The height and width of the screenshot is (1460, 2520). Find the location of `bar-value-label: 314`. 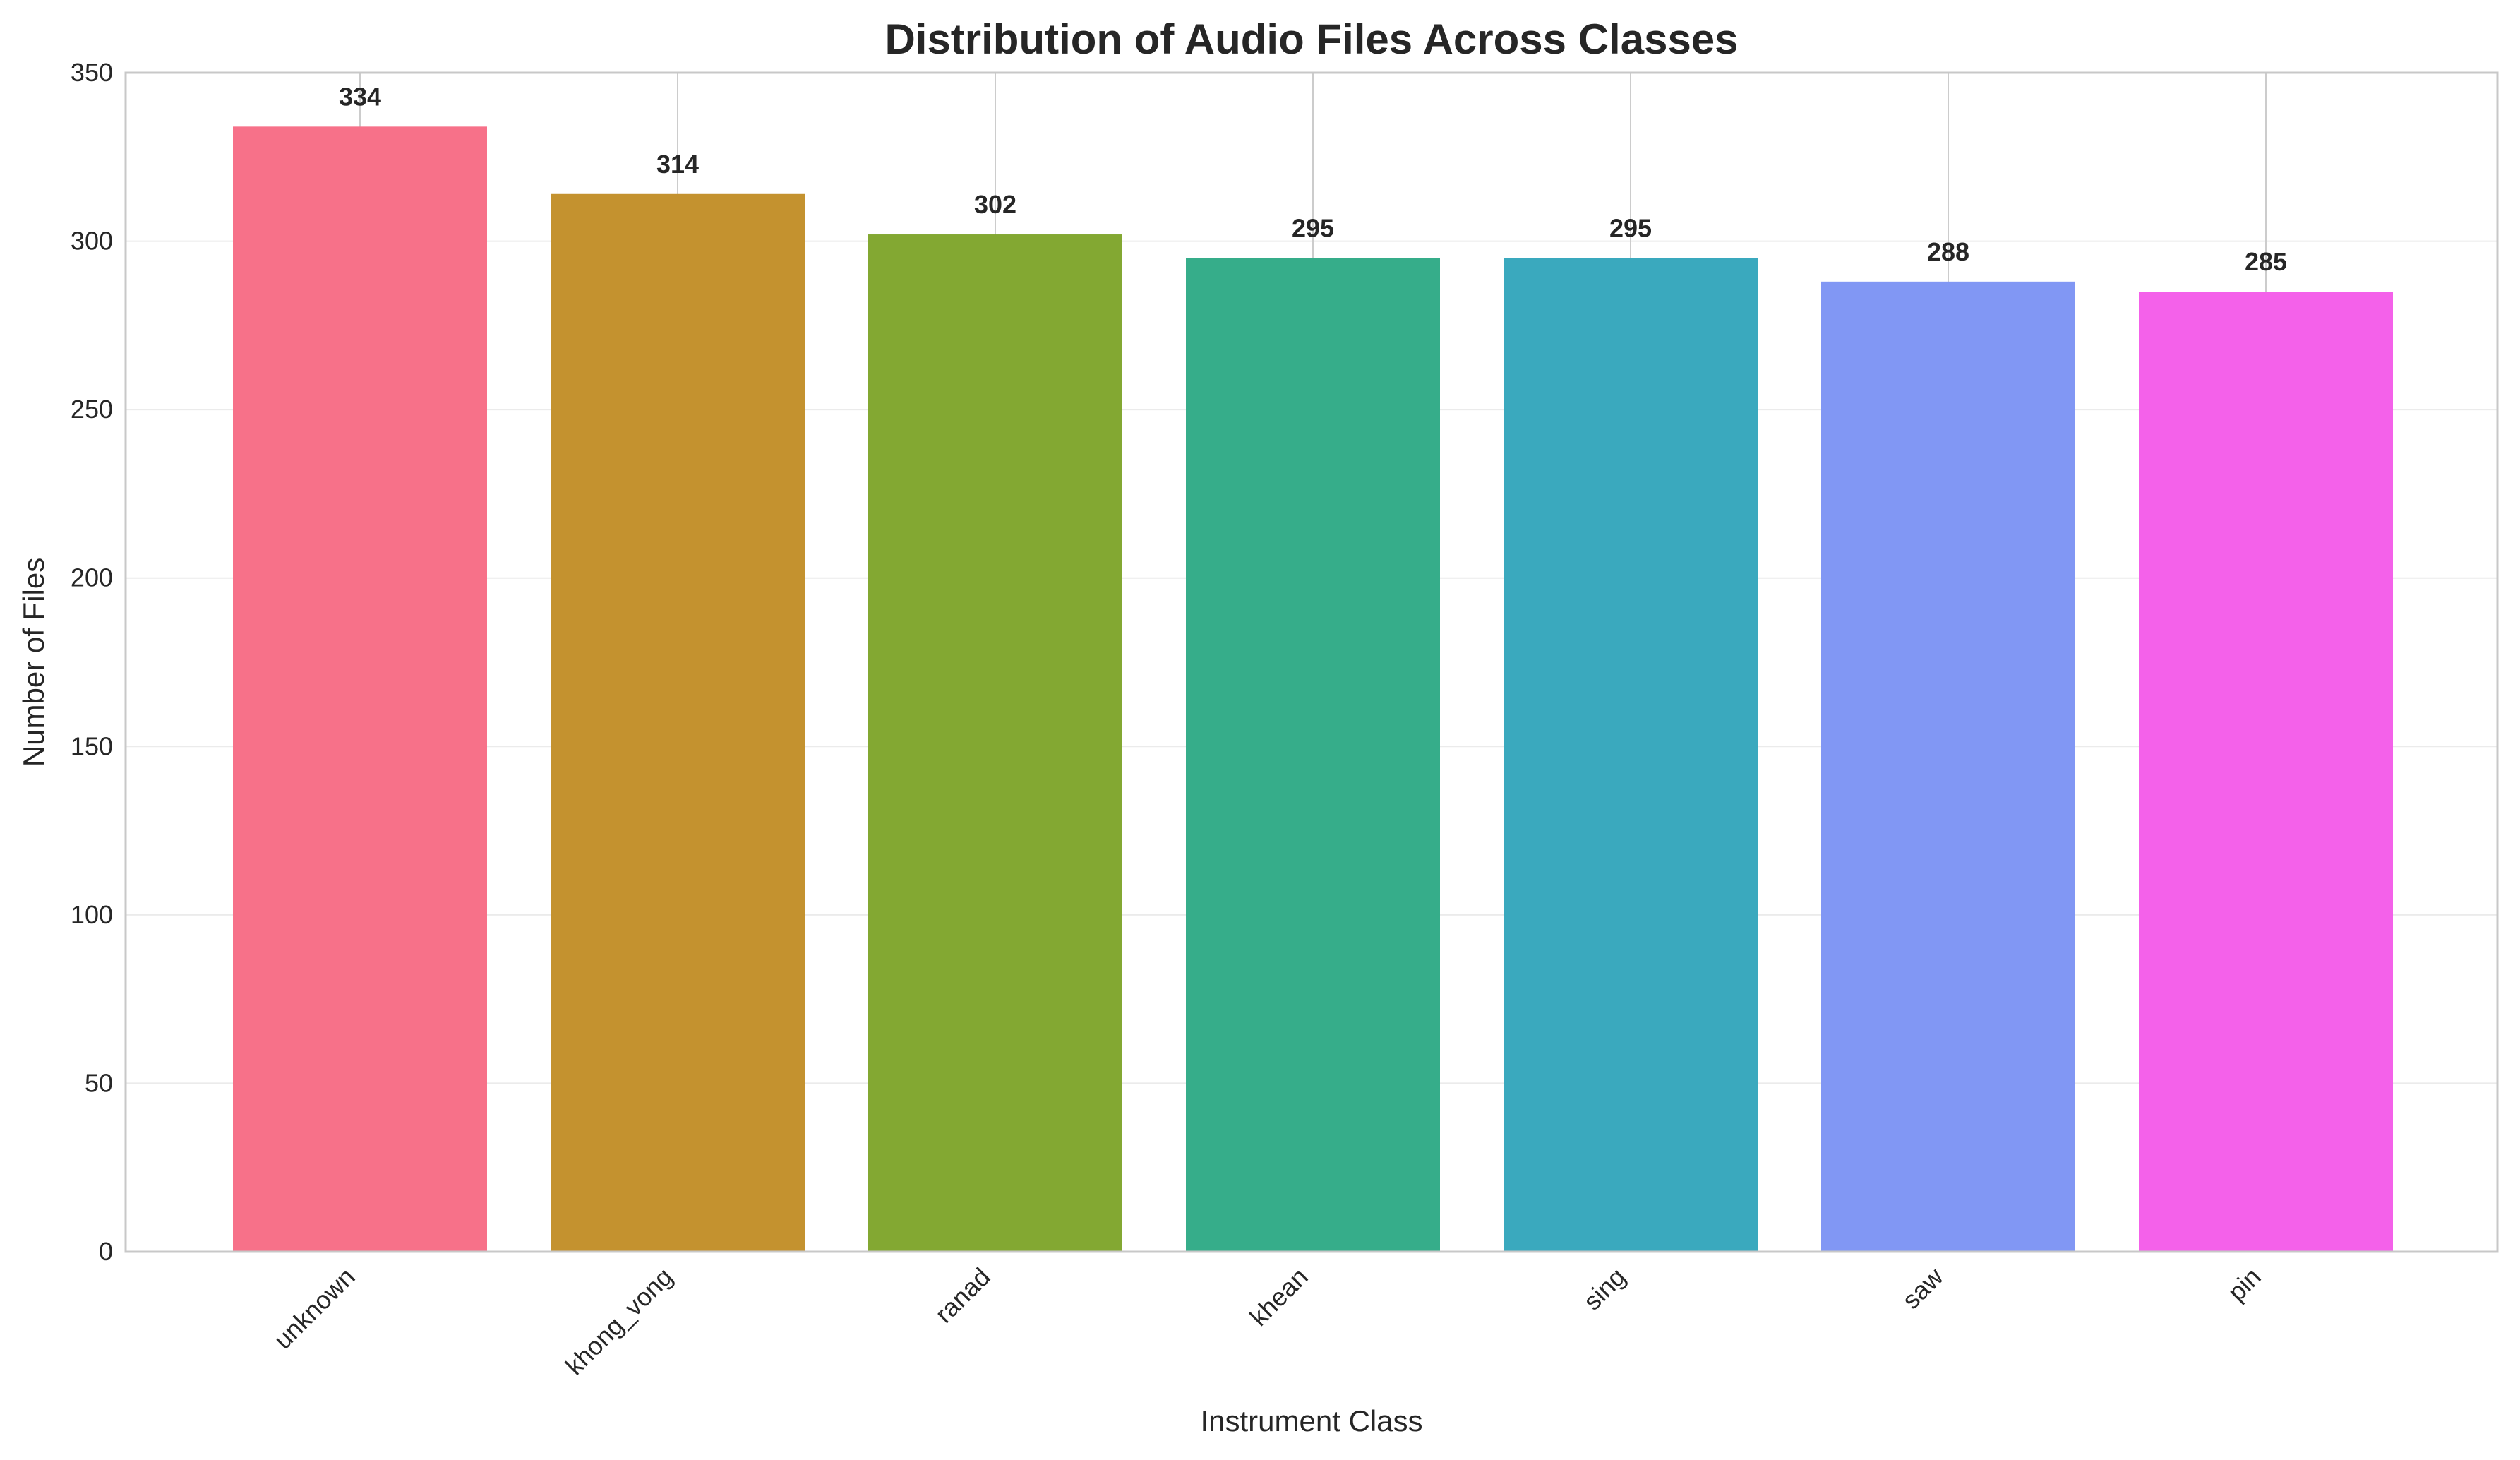

bar-value-label: 314 is located at coordinates (678, 164).